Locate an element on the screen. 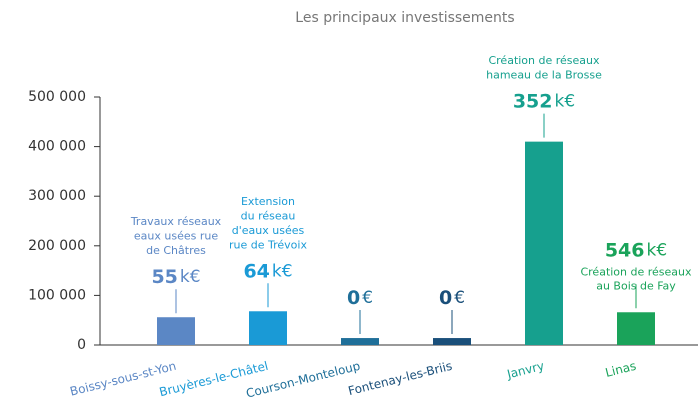 The image size is (698, 420). amount-number: 352 is located at coordinates (533, 101).